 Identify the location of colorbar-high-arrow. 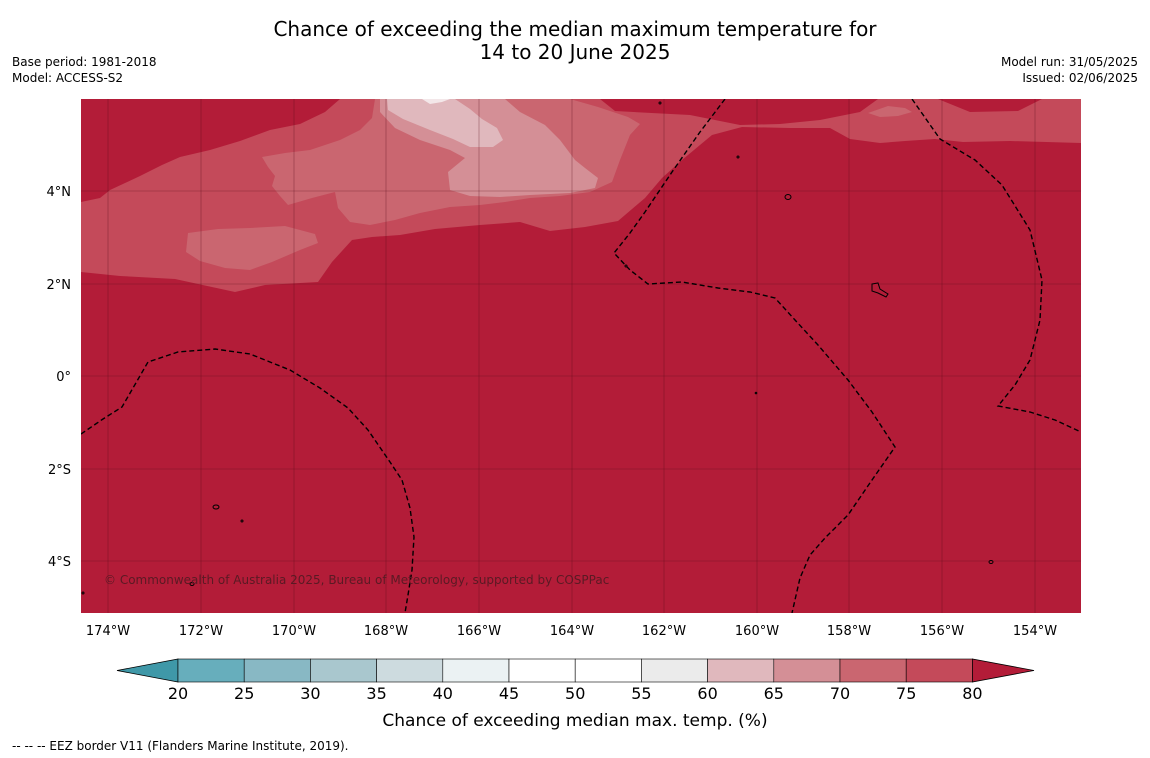
(1003, 670).